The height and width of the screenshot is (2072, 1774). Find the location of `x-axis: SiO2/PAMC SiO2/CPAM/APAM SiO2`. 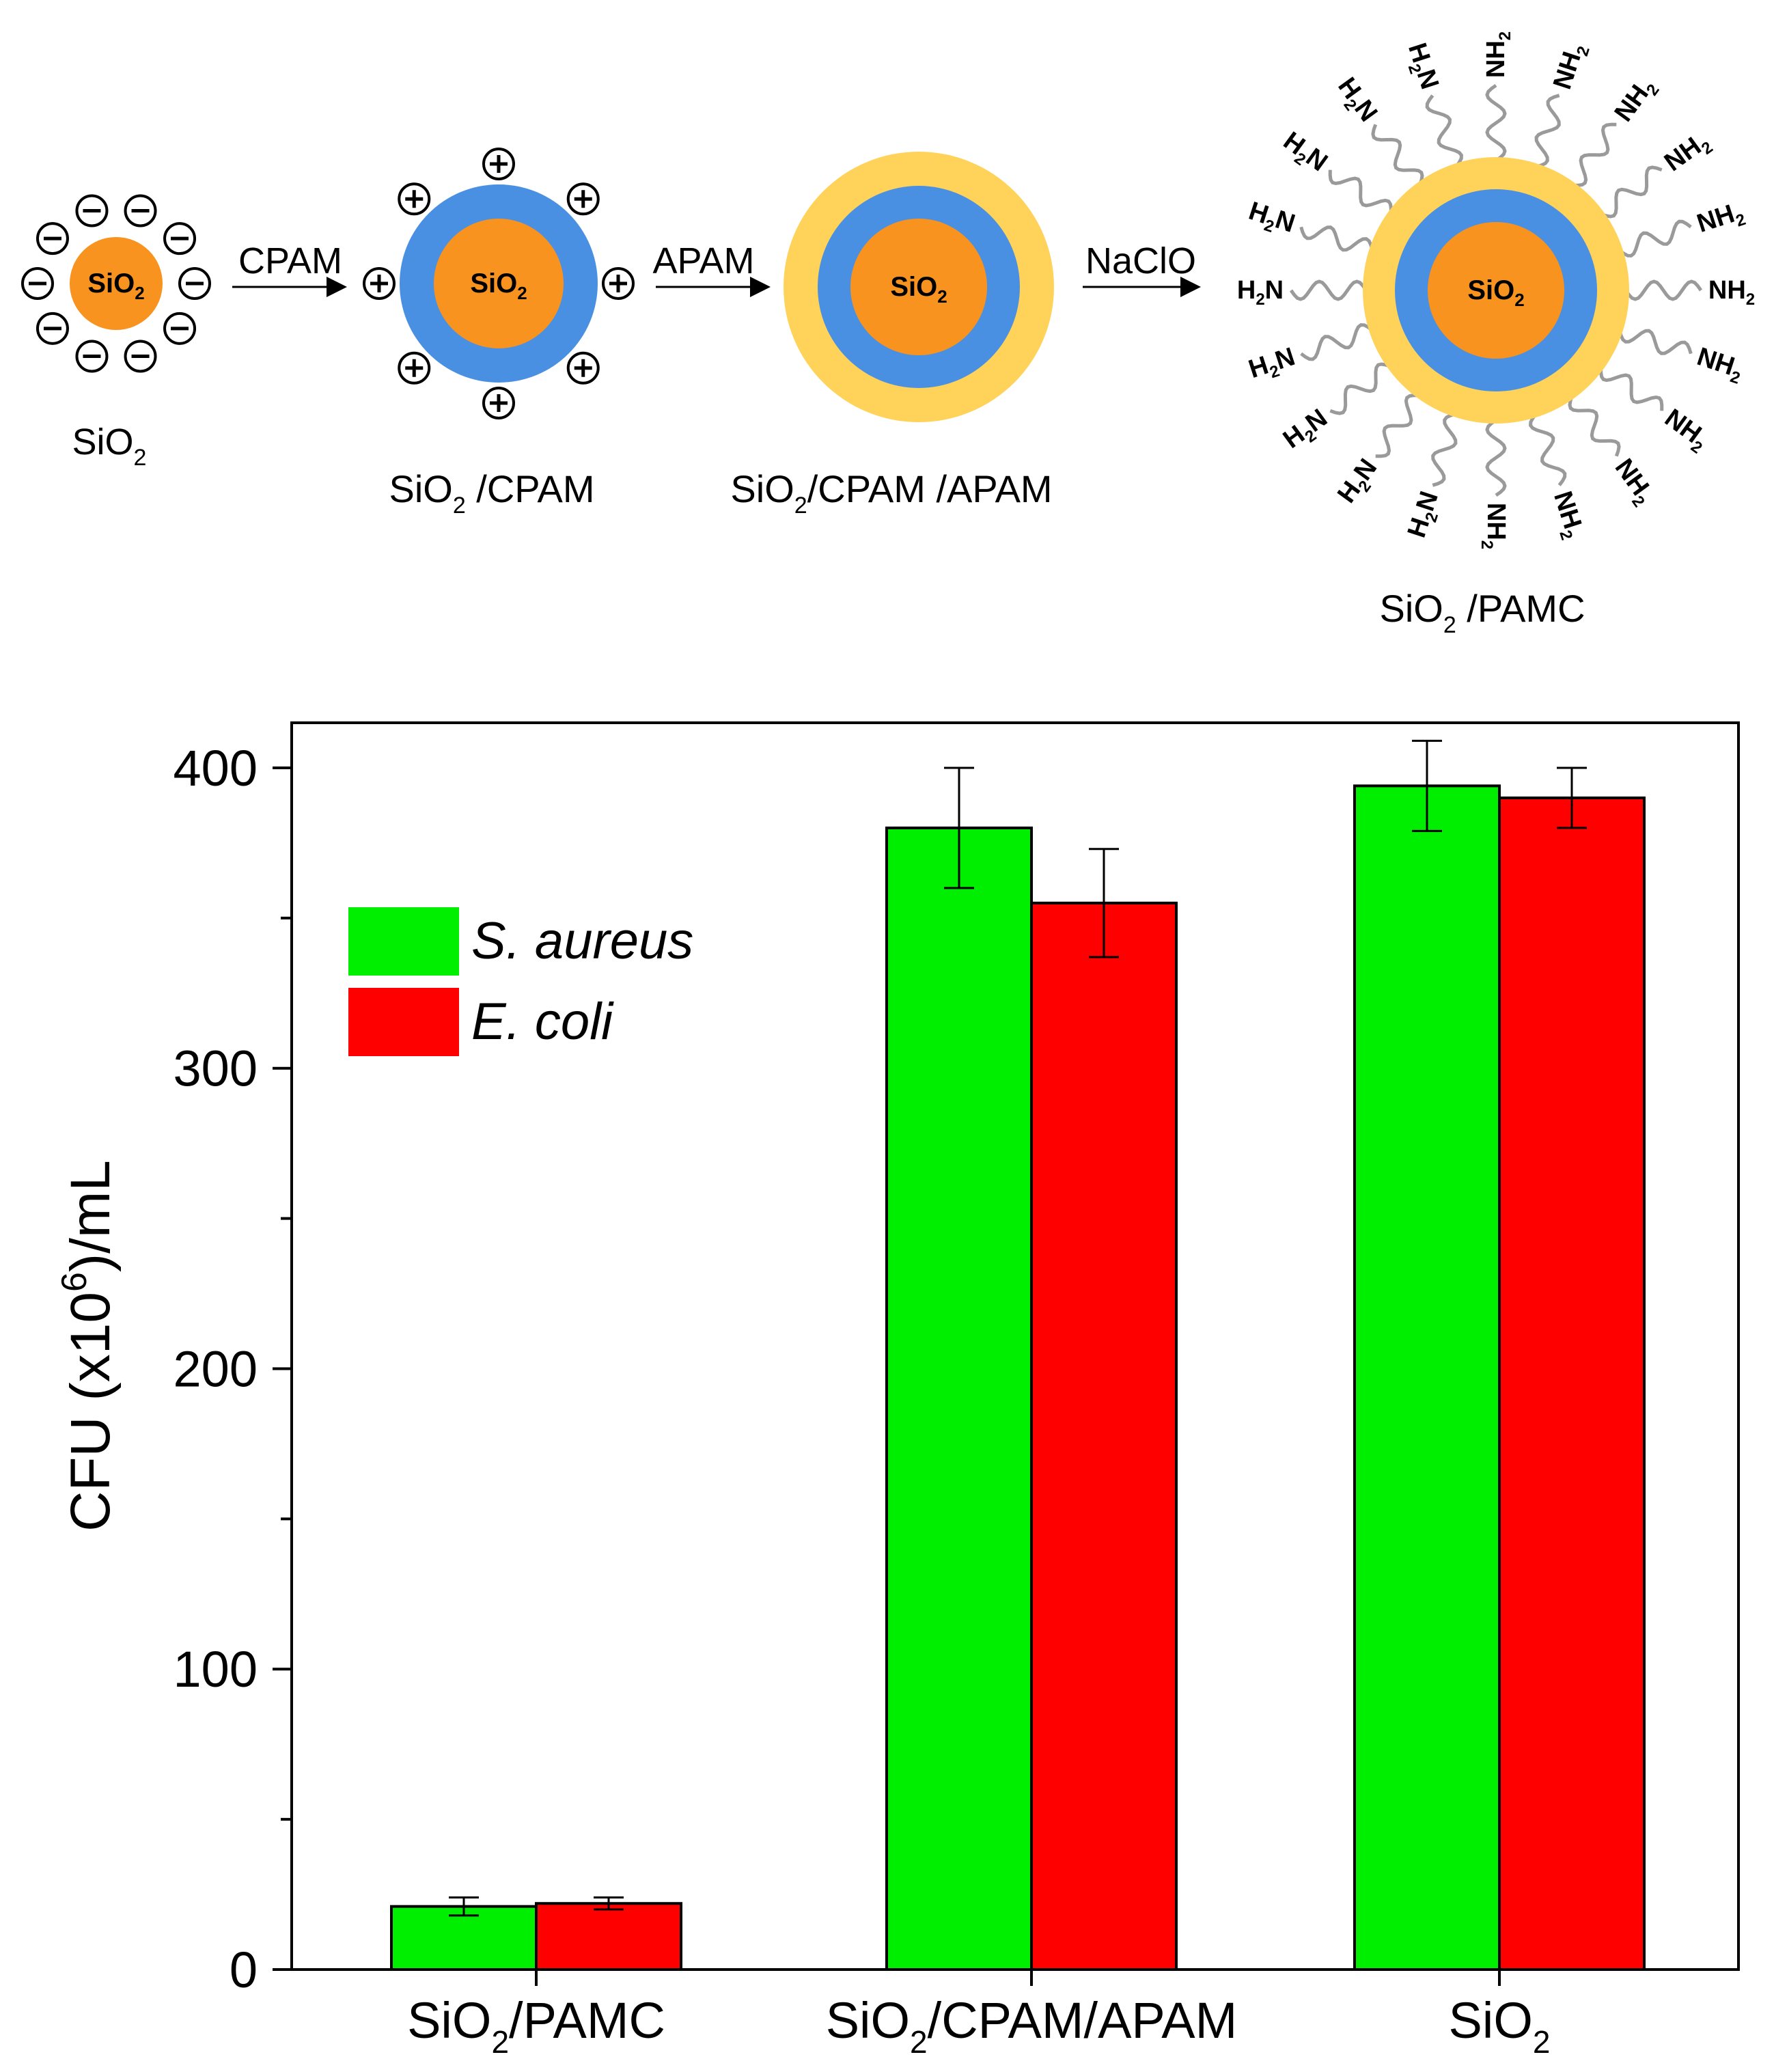

x-axis: SiO2/PAMC SiO2/CPAM/APAM SiO2 is located at coordinates (978, 2015).